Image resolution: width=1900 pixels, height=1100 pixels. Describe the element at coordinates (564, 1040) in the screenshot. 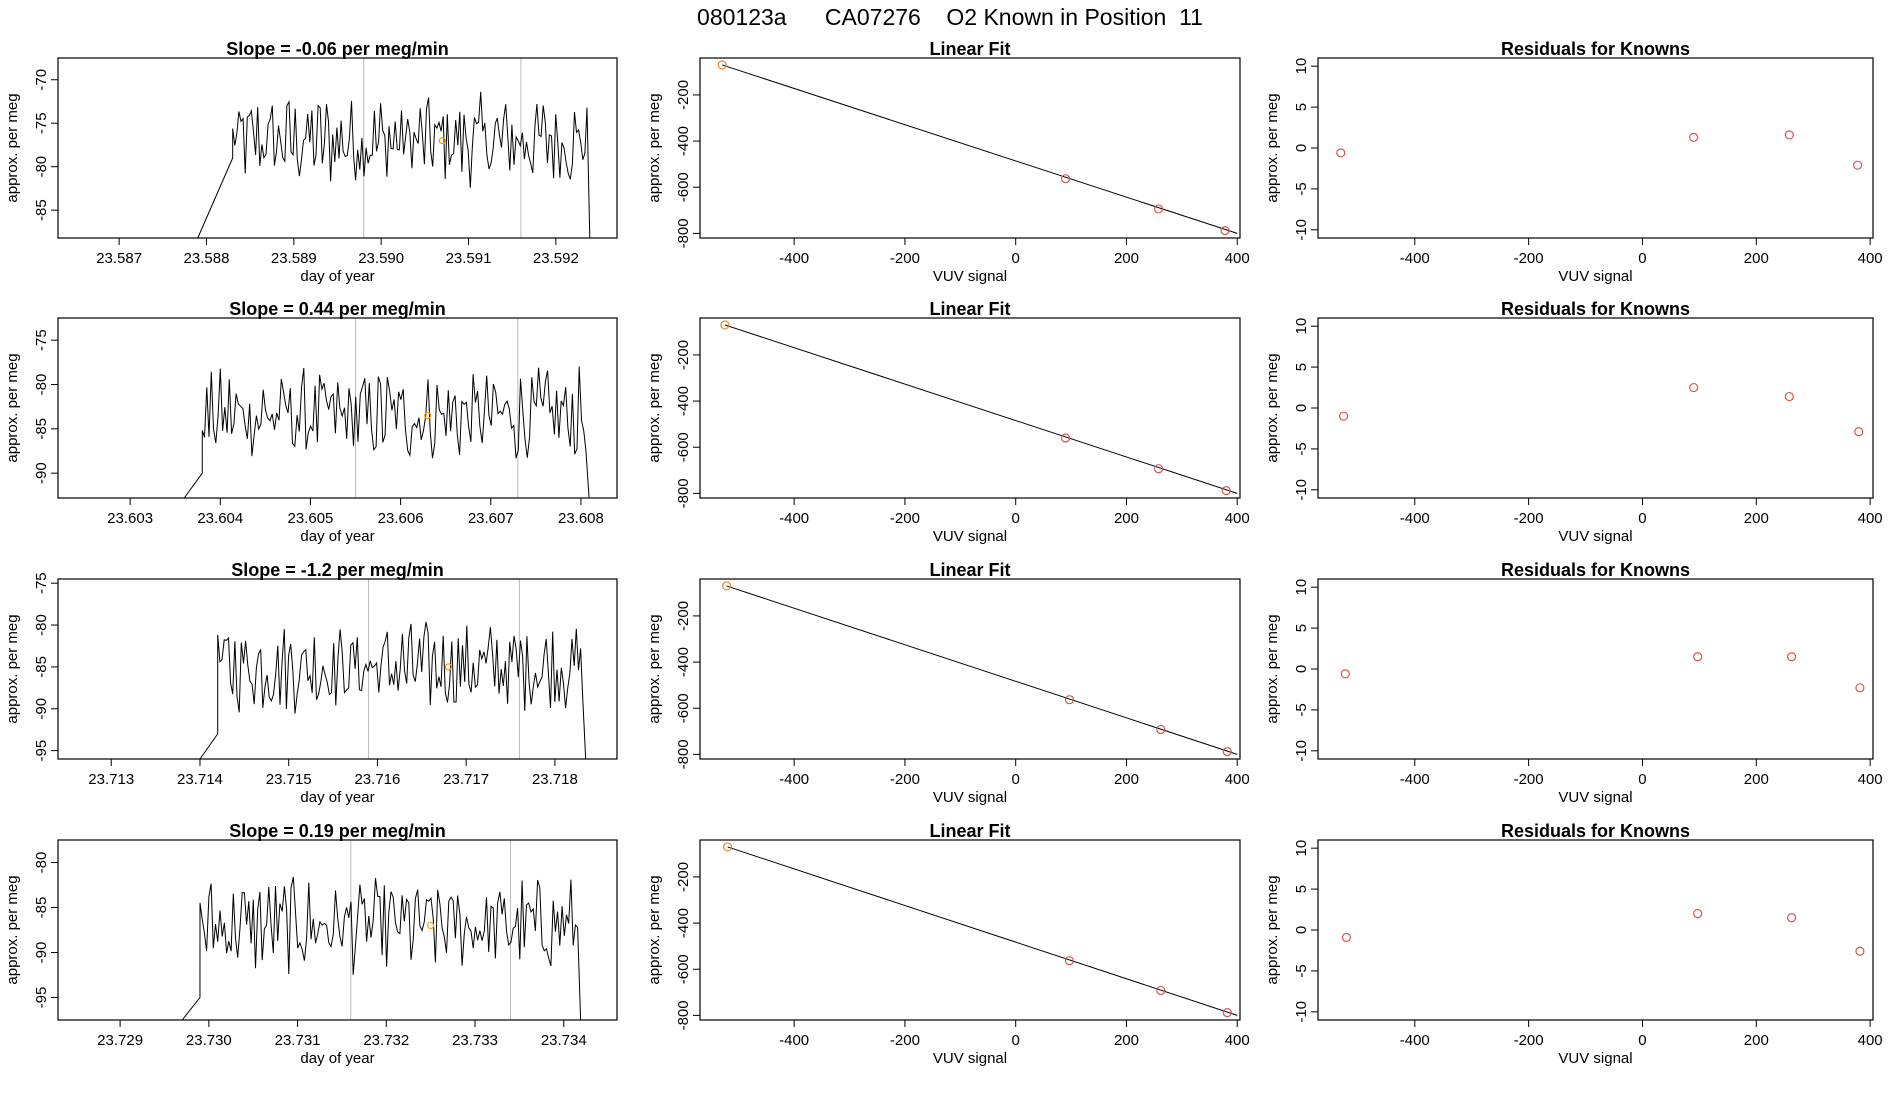

I see `x-tick-label: 23.734` at that location.